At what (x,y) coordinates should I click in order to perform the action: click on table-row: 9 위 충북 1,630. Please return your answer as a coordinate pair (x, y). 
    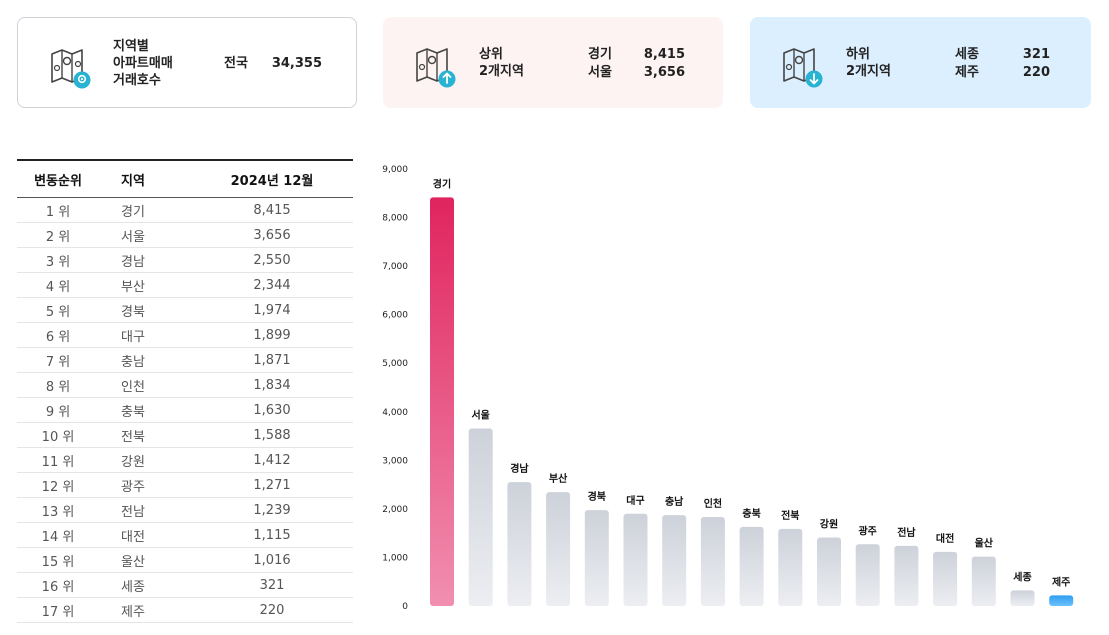
    Looking at the image, I should click on (185, 410).